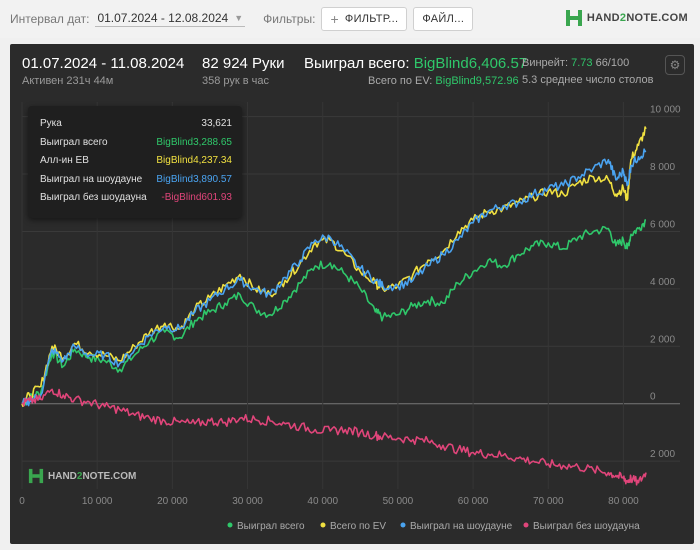 This screenshot has height=550, width=700. I want to click on filters-label: Фильтры:, so click(289, 19).